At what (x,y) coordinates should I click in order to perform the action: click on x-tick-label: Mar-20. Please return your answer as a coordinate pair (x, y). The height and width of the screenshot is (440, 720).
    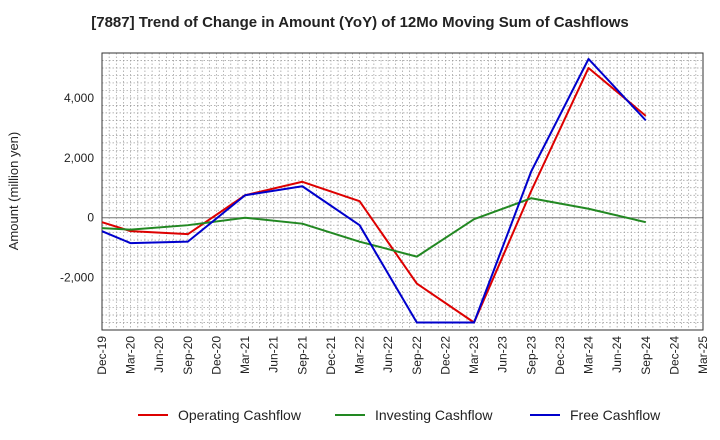
    Looking at the image, I should click on (131, 355).